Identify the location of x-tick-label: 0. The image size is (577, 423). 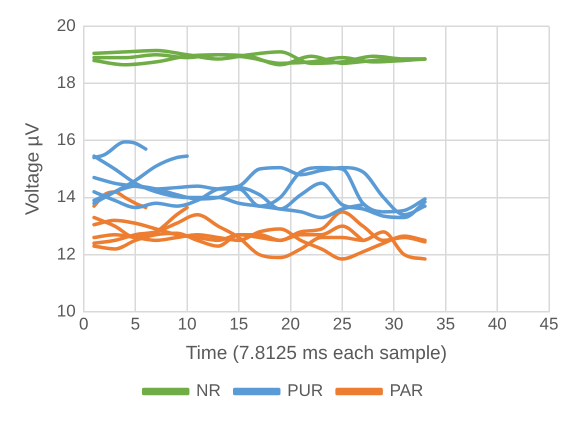
(83, 324).